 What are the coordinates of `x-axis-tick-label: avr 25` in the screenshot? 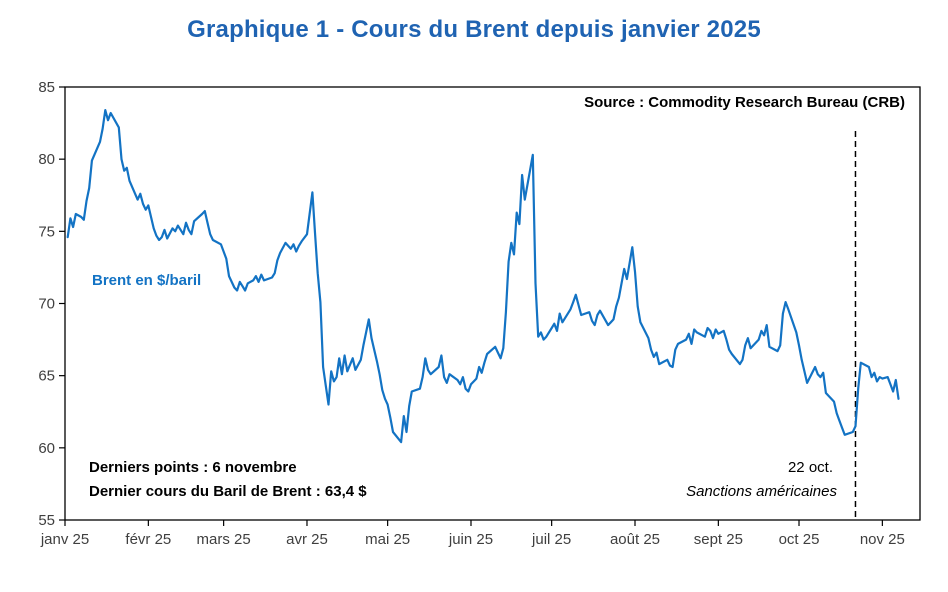 It's located at (307, 539).